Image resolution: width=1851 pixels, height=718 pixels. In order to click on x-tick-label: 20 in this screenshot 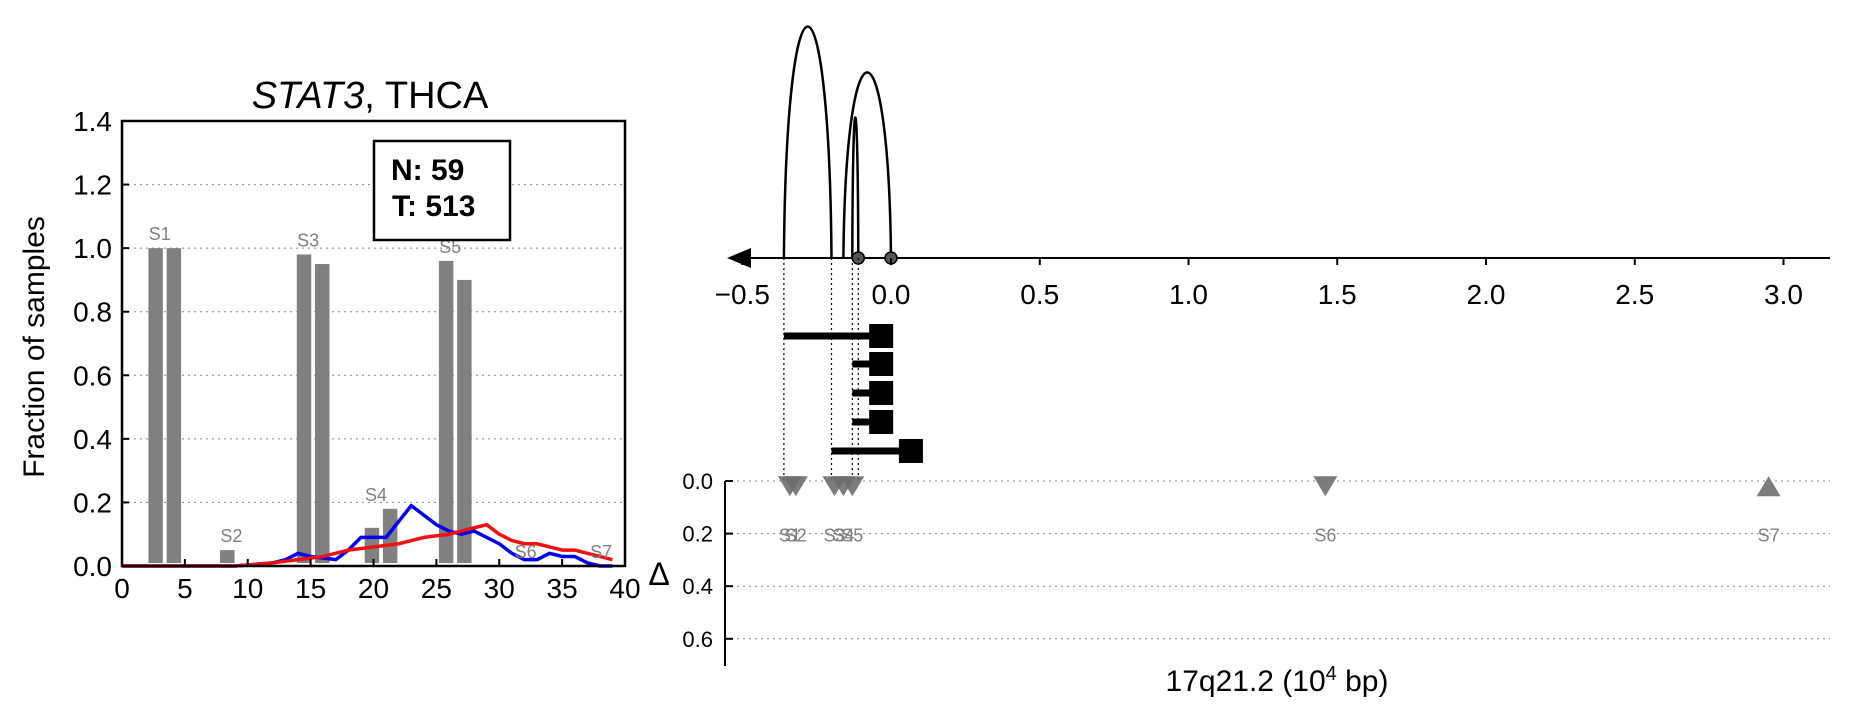, I will do `click(373, 588)`.